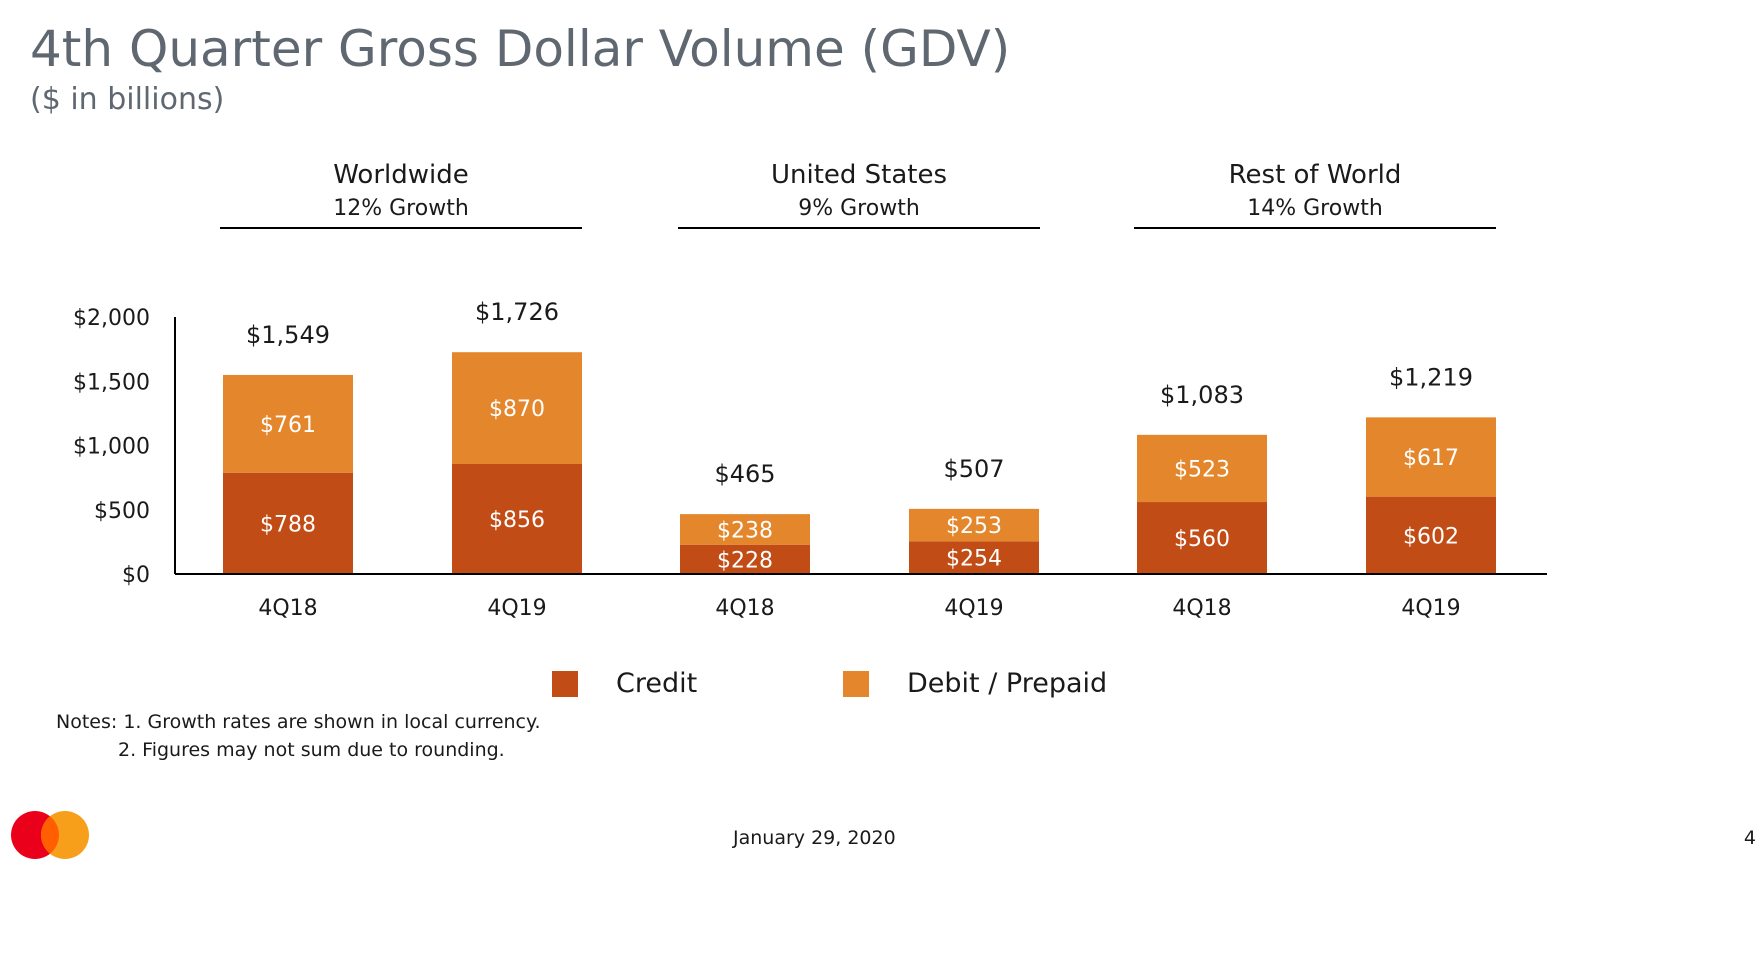  What do you see at coordinates (1315, 175) in the screenshot?
I see `group-name: Rest of World` at bounding box center [1315, 175].